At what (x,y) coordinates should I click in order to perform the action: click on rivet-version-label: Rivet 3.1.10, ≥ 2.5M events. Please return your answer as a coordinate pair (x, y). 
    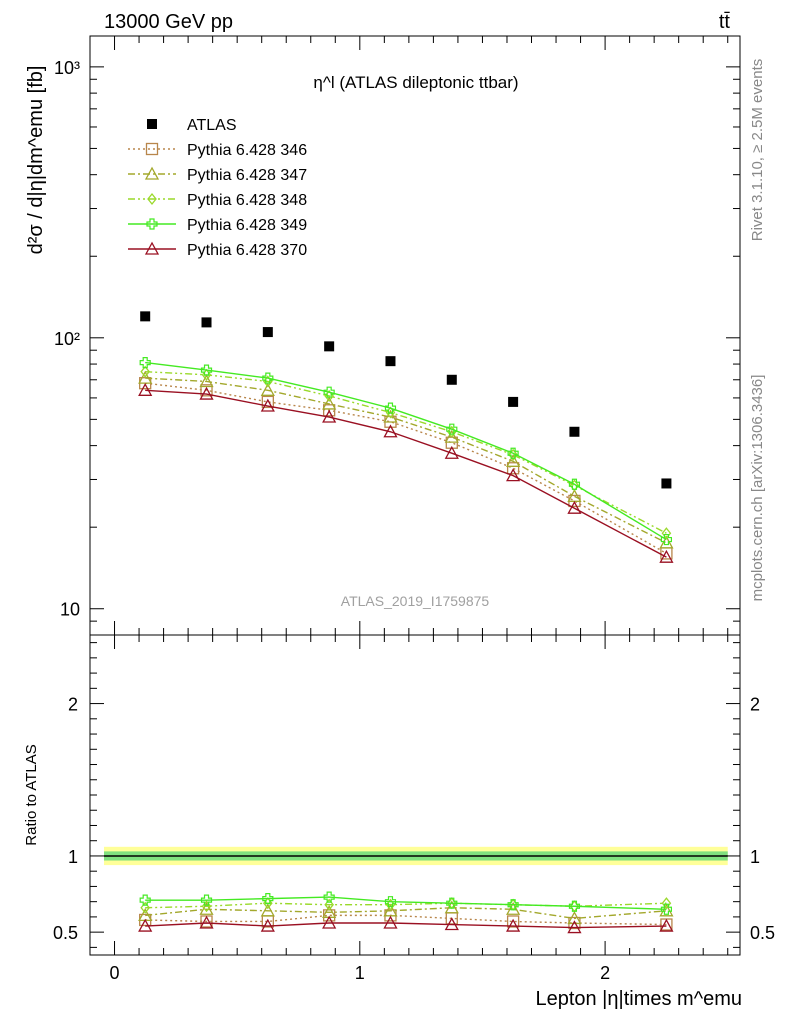
    Looking at the image, I should click on (757, 150).